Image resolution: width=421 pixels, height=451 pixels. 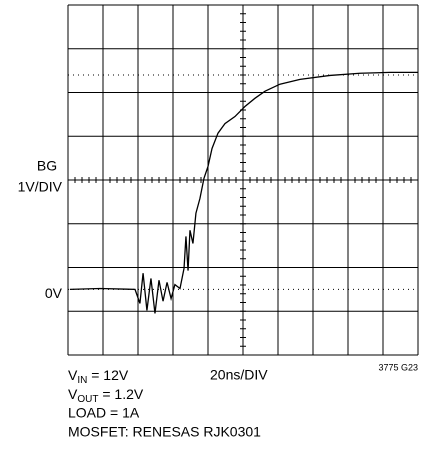 I want to click on note: VIN = 12V, so click(x=98, y=376).